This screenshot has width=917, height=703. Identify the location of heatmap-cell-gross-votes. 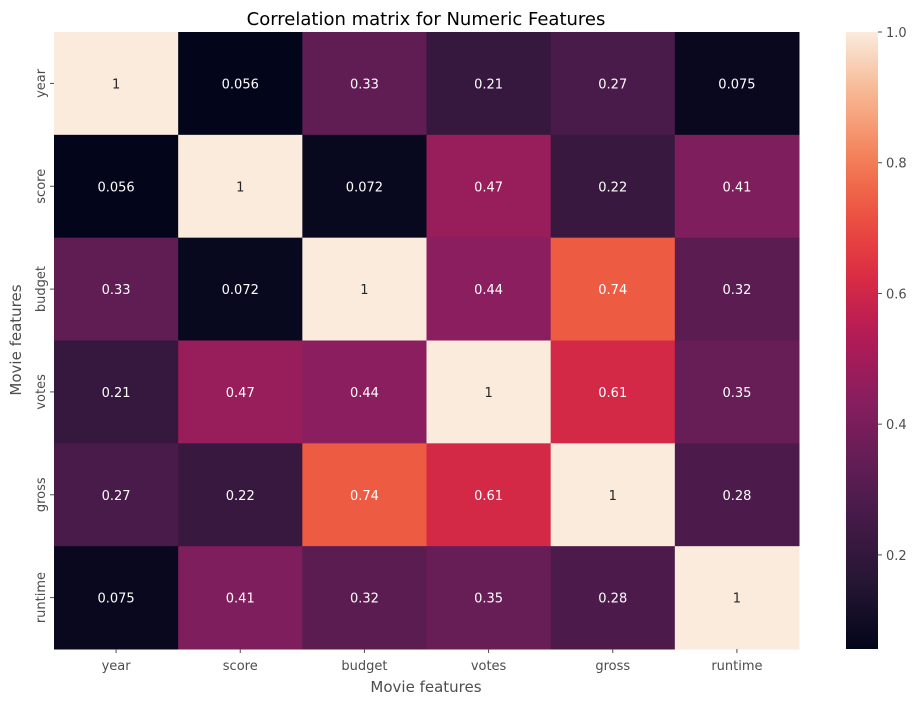
(489, 495).